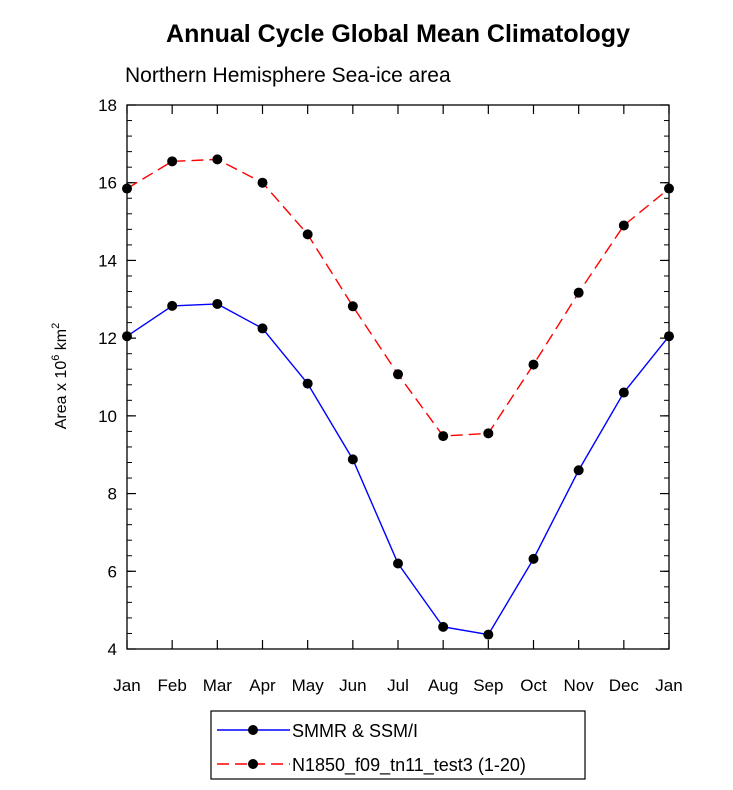  I want to click on x-tick-label: Nov, so click(579, 685).